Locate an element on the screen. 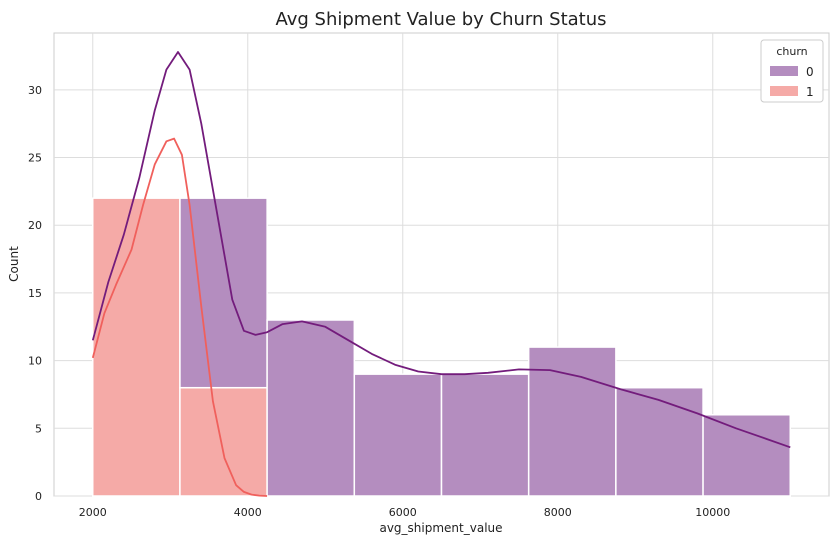 This screenshot has width=837, height=546. y-tick-label: 15 is located at coordinates (35, 293).